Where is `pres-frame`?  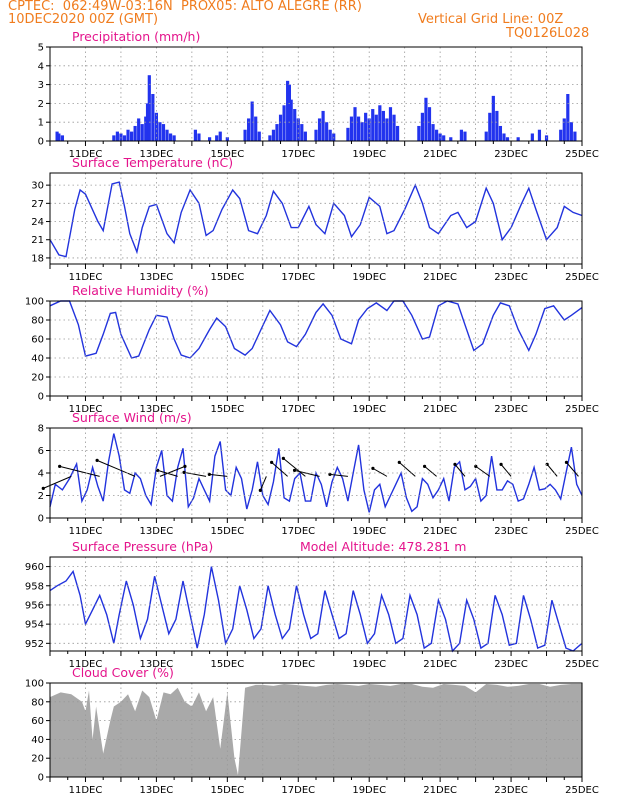
pres-frame is located at coordinates (316, 604).